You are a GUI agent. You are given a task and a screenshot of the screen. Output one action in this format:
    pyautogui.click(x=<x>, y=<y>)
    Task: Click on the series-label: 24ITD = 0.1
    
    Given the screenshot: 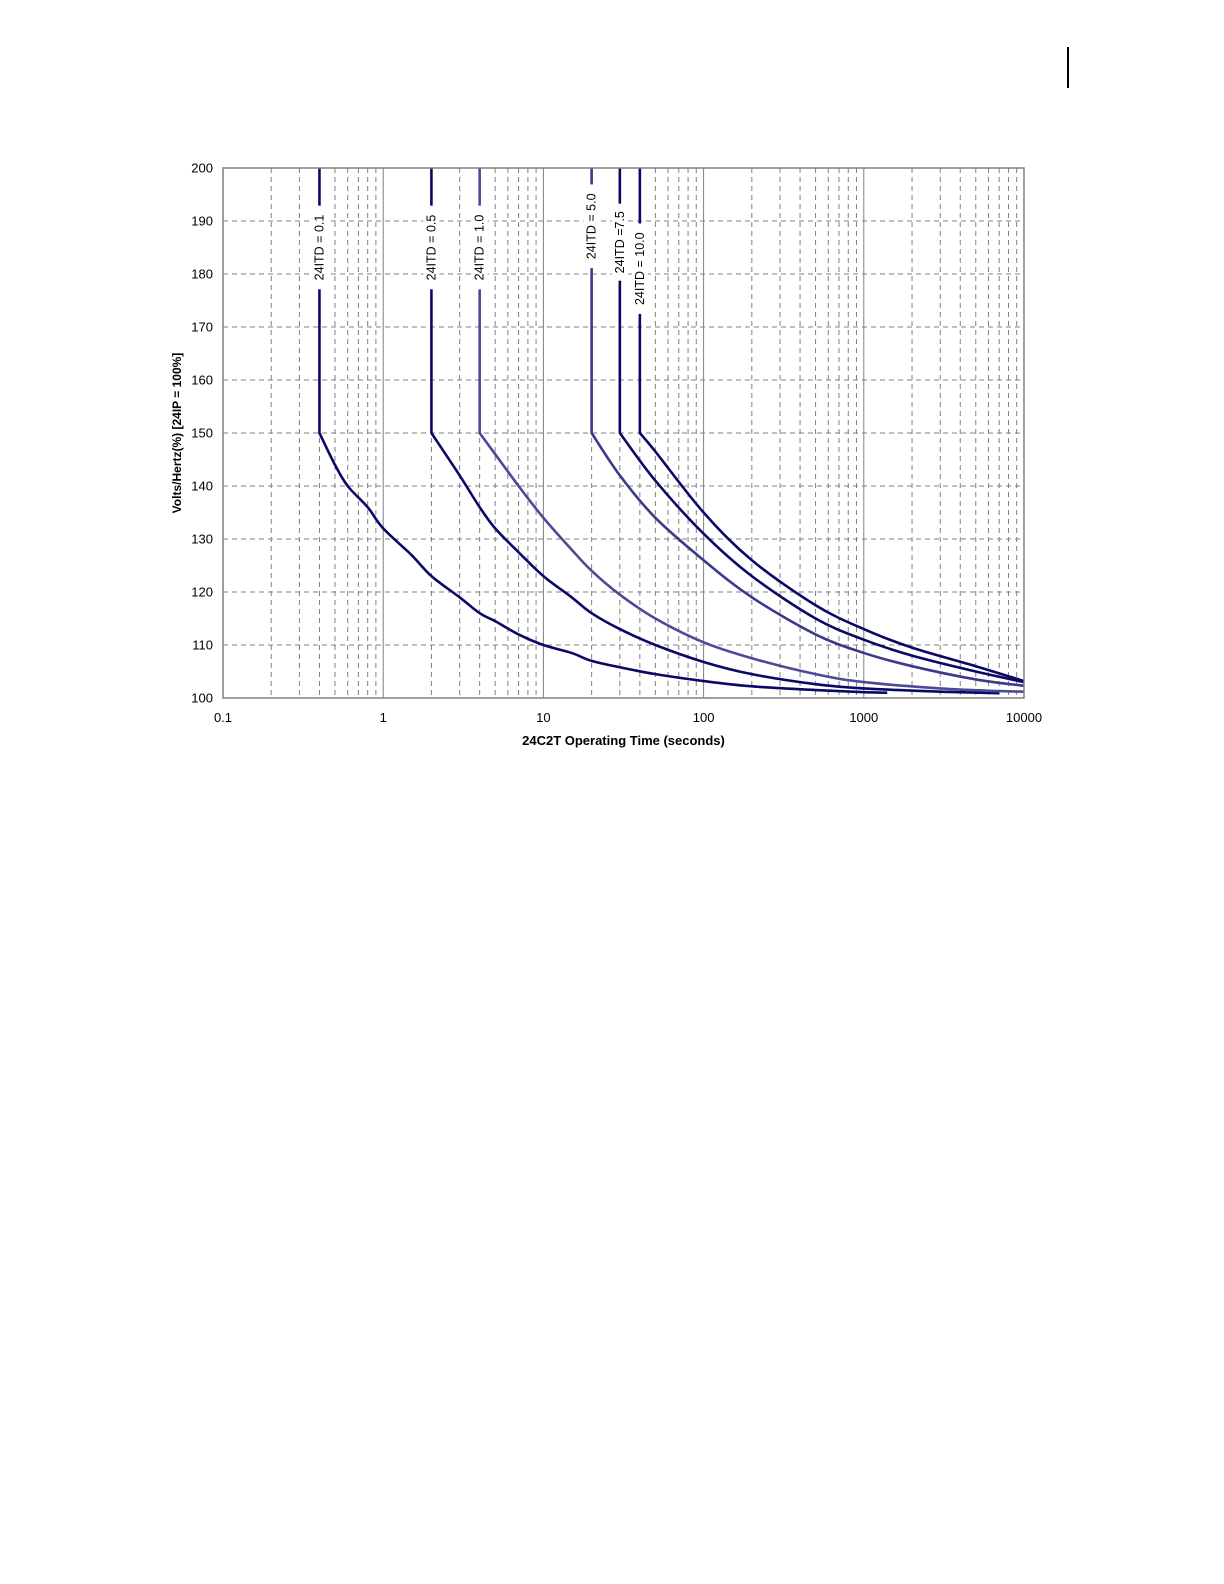 What is the action you would take?
    pyautogui.click(x=319, y=248)
    